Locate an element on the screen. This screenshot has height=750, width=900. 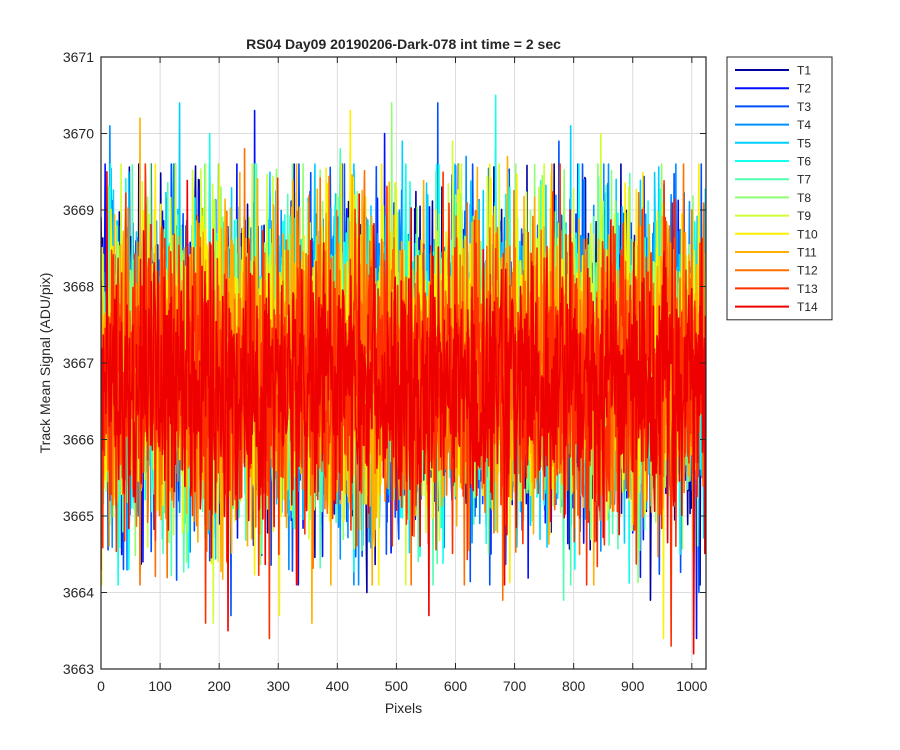
y-tick-label: 3667 is located at coordinates (78, 363).